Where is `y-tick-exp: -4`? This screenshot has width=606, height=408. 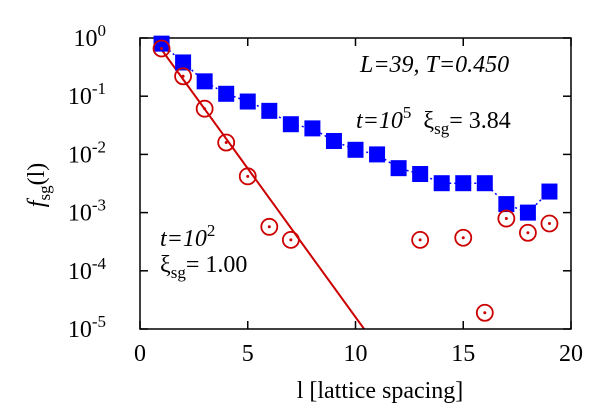 y-tick-exp: -4 is located at coordinates (99, 263).